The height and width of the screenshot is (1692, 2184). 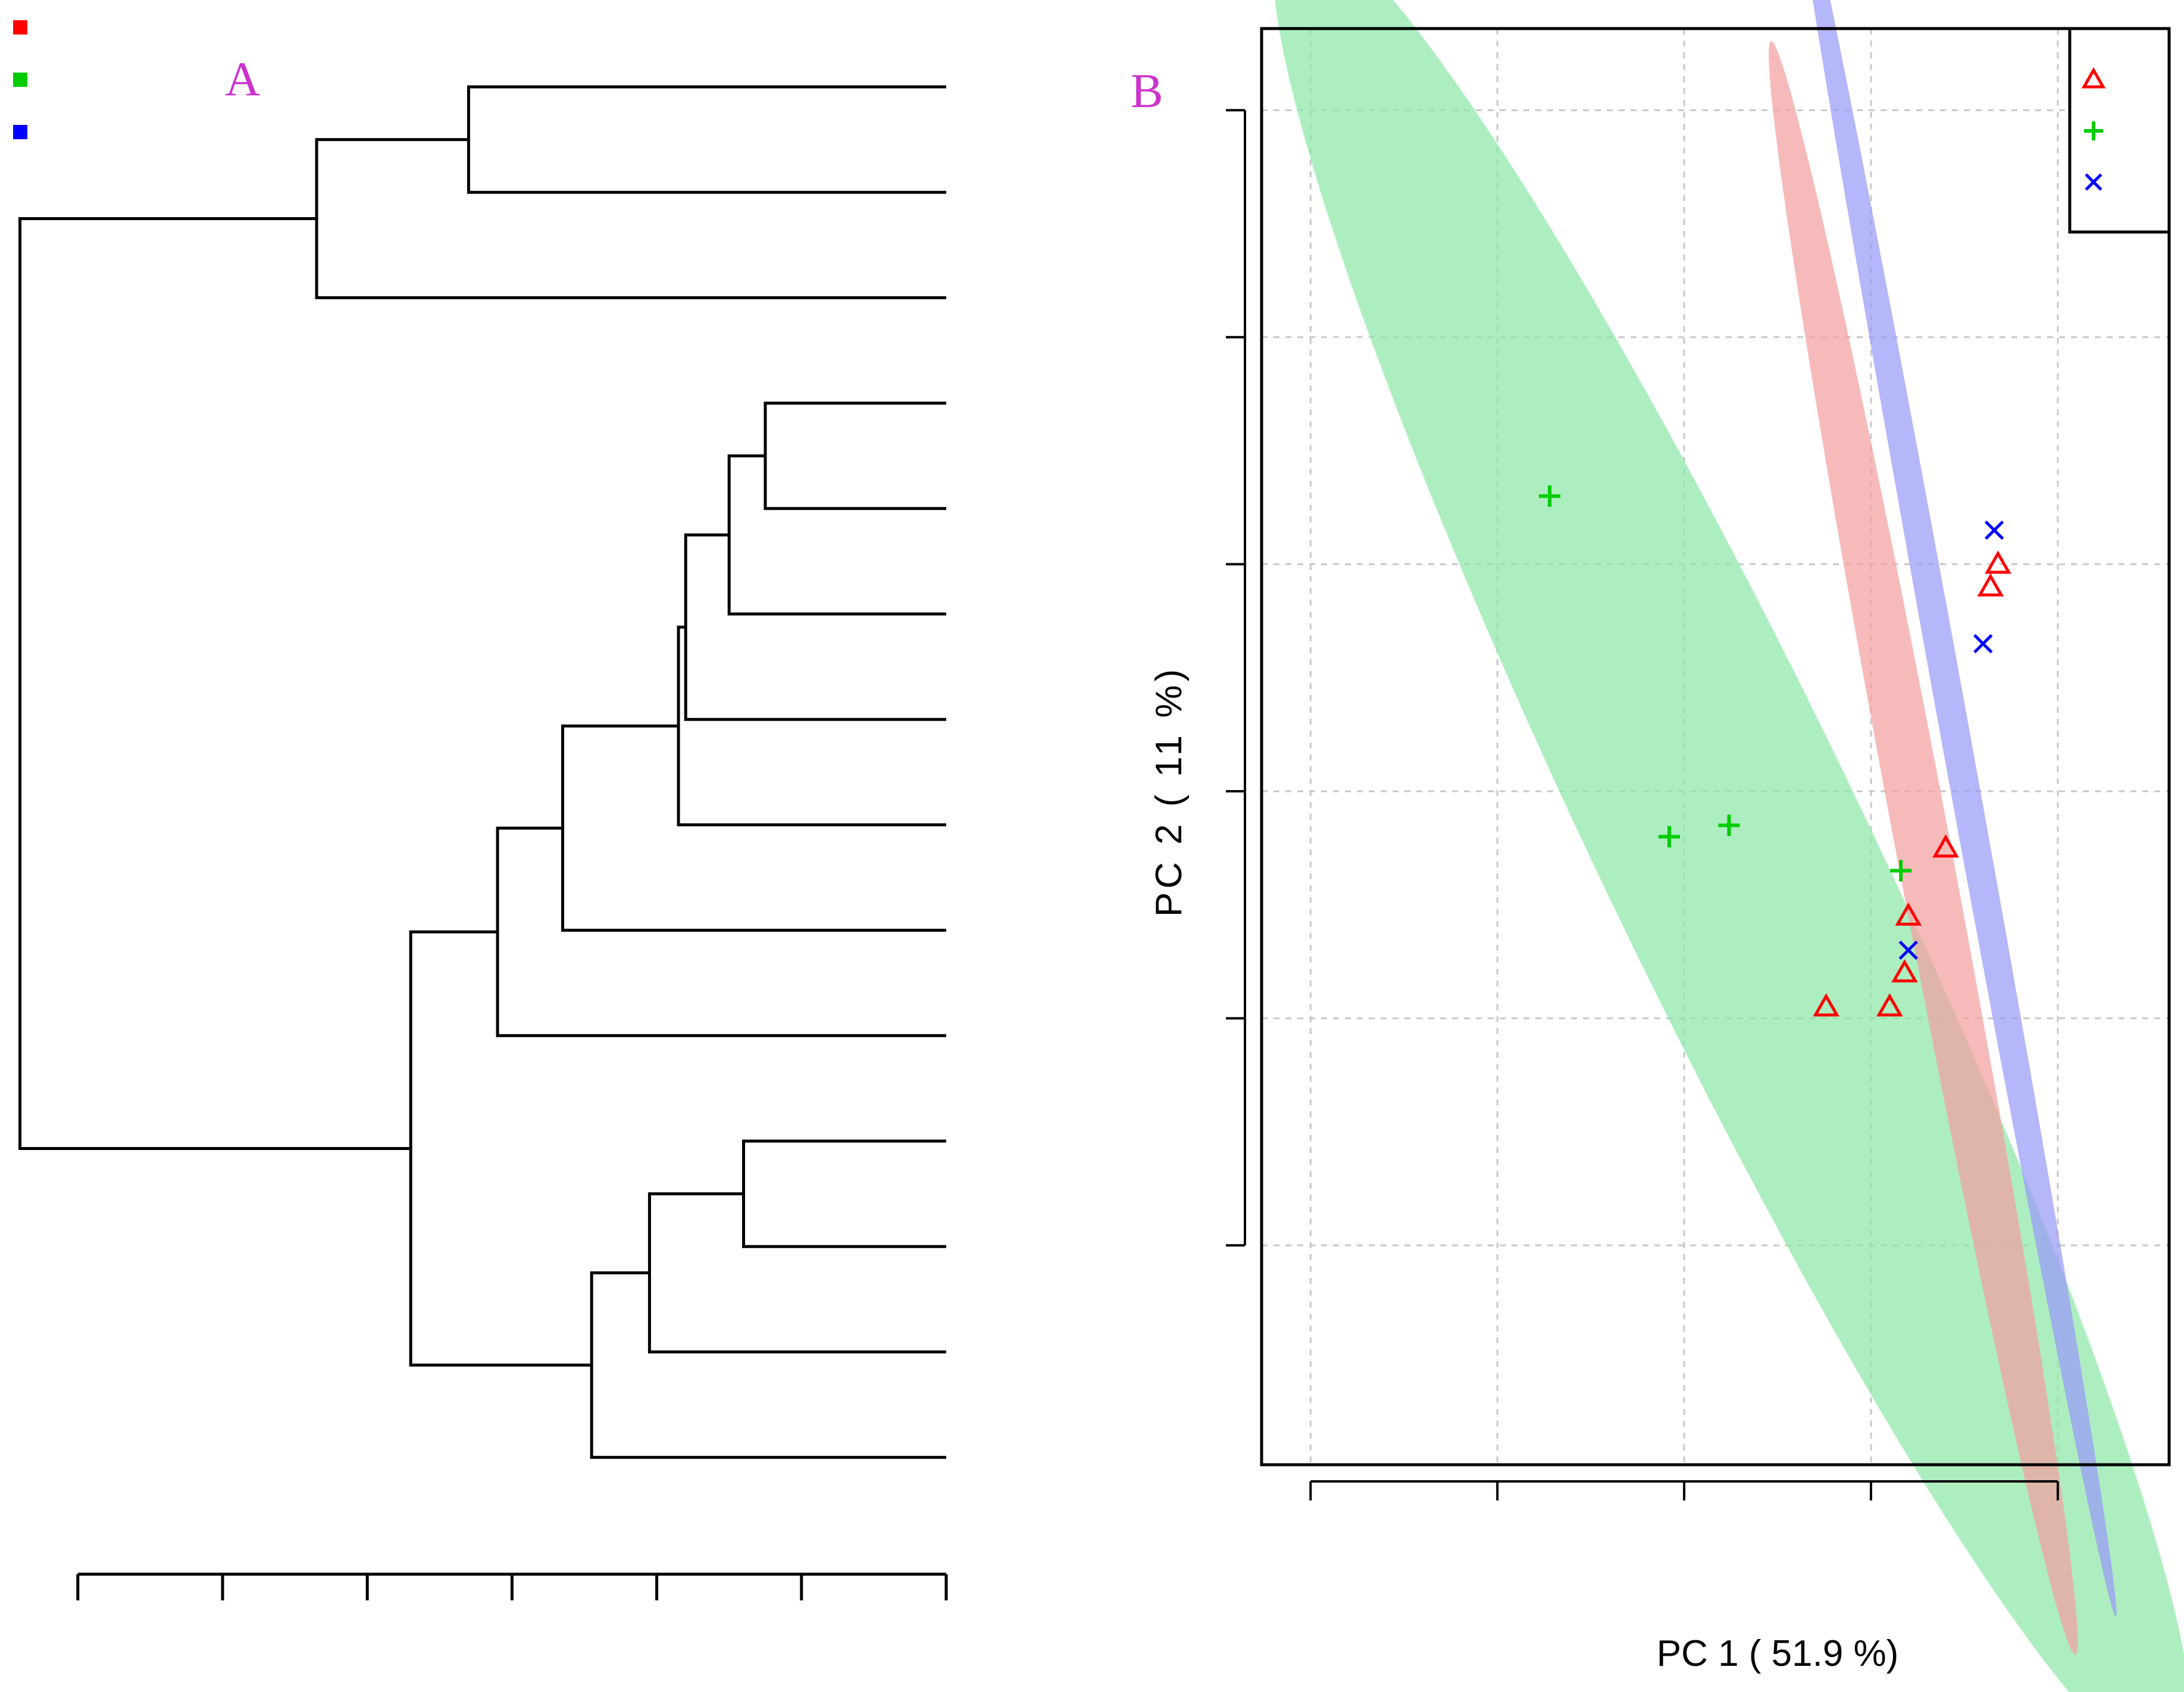 What do you see at coordinates (1169, 791) in the screenshot?
I see `y-axis-label: PC 2 ( 11 %)` at bounding box center [1169, 791].